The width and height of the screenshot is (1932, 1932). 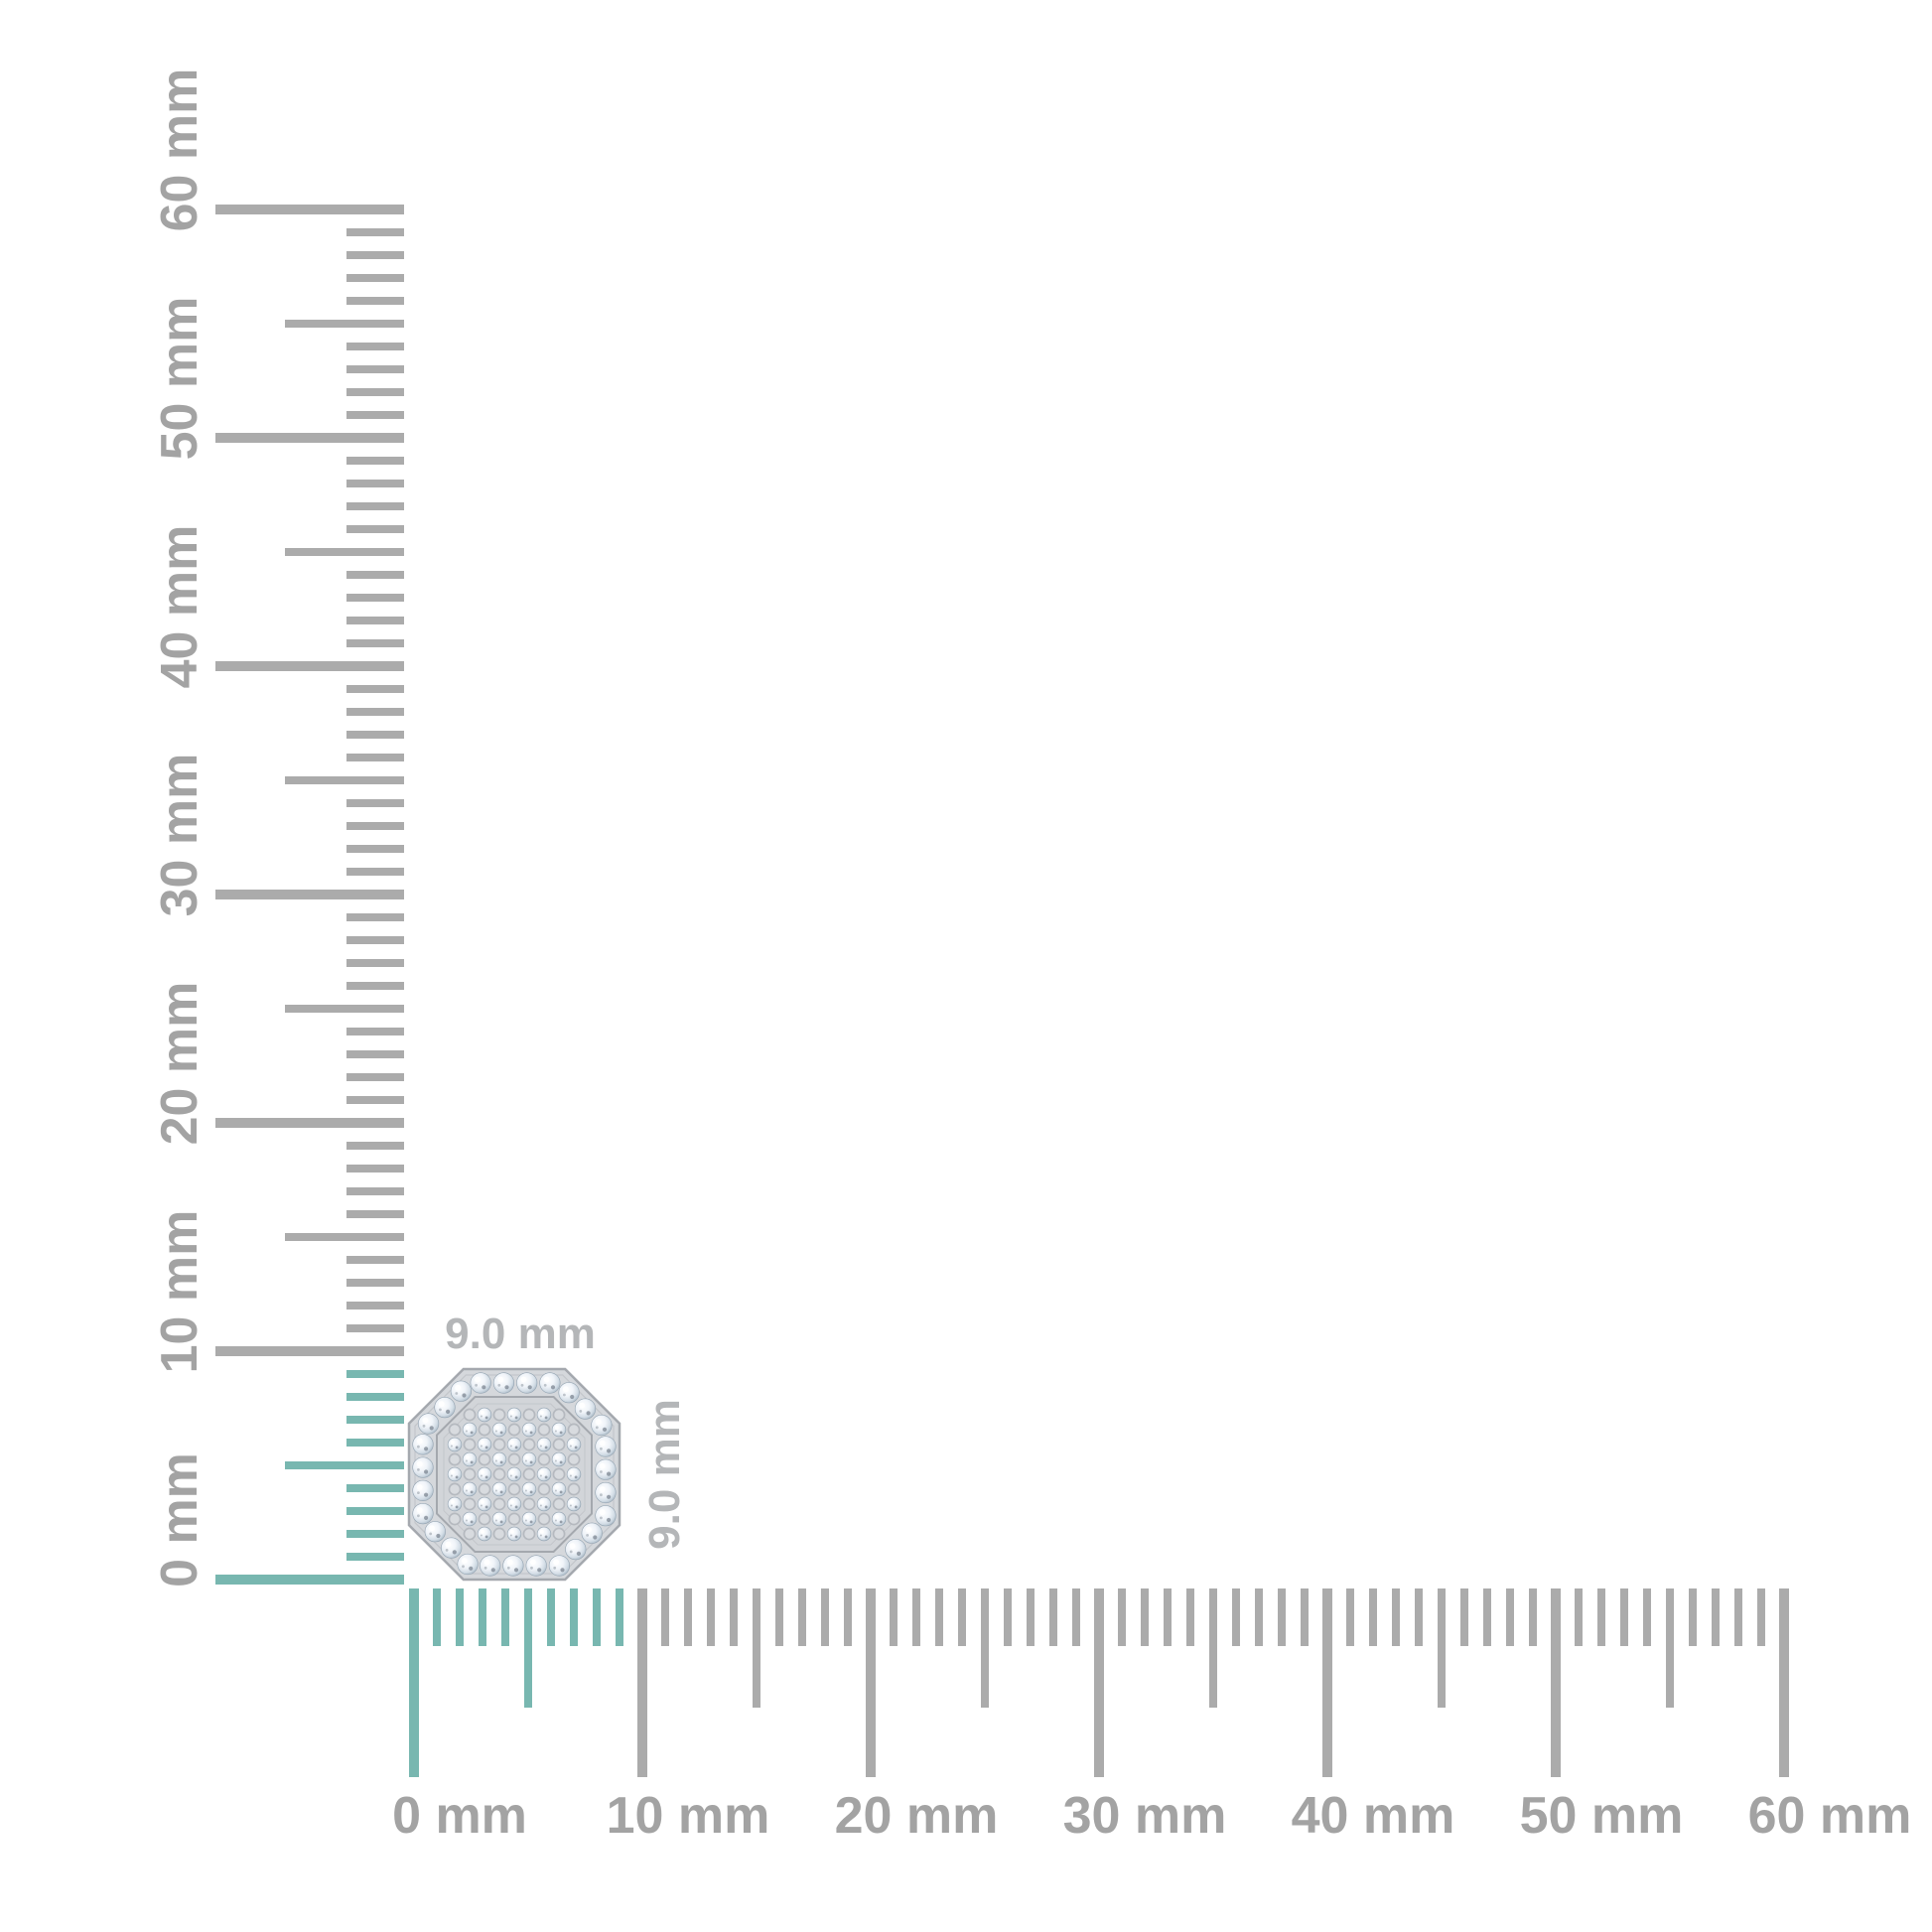 I want to click on v-tick-34mm, so click(x=375, y=803).